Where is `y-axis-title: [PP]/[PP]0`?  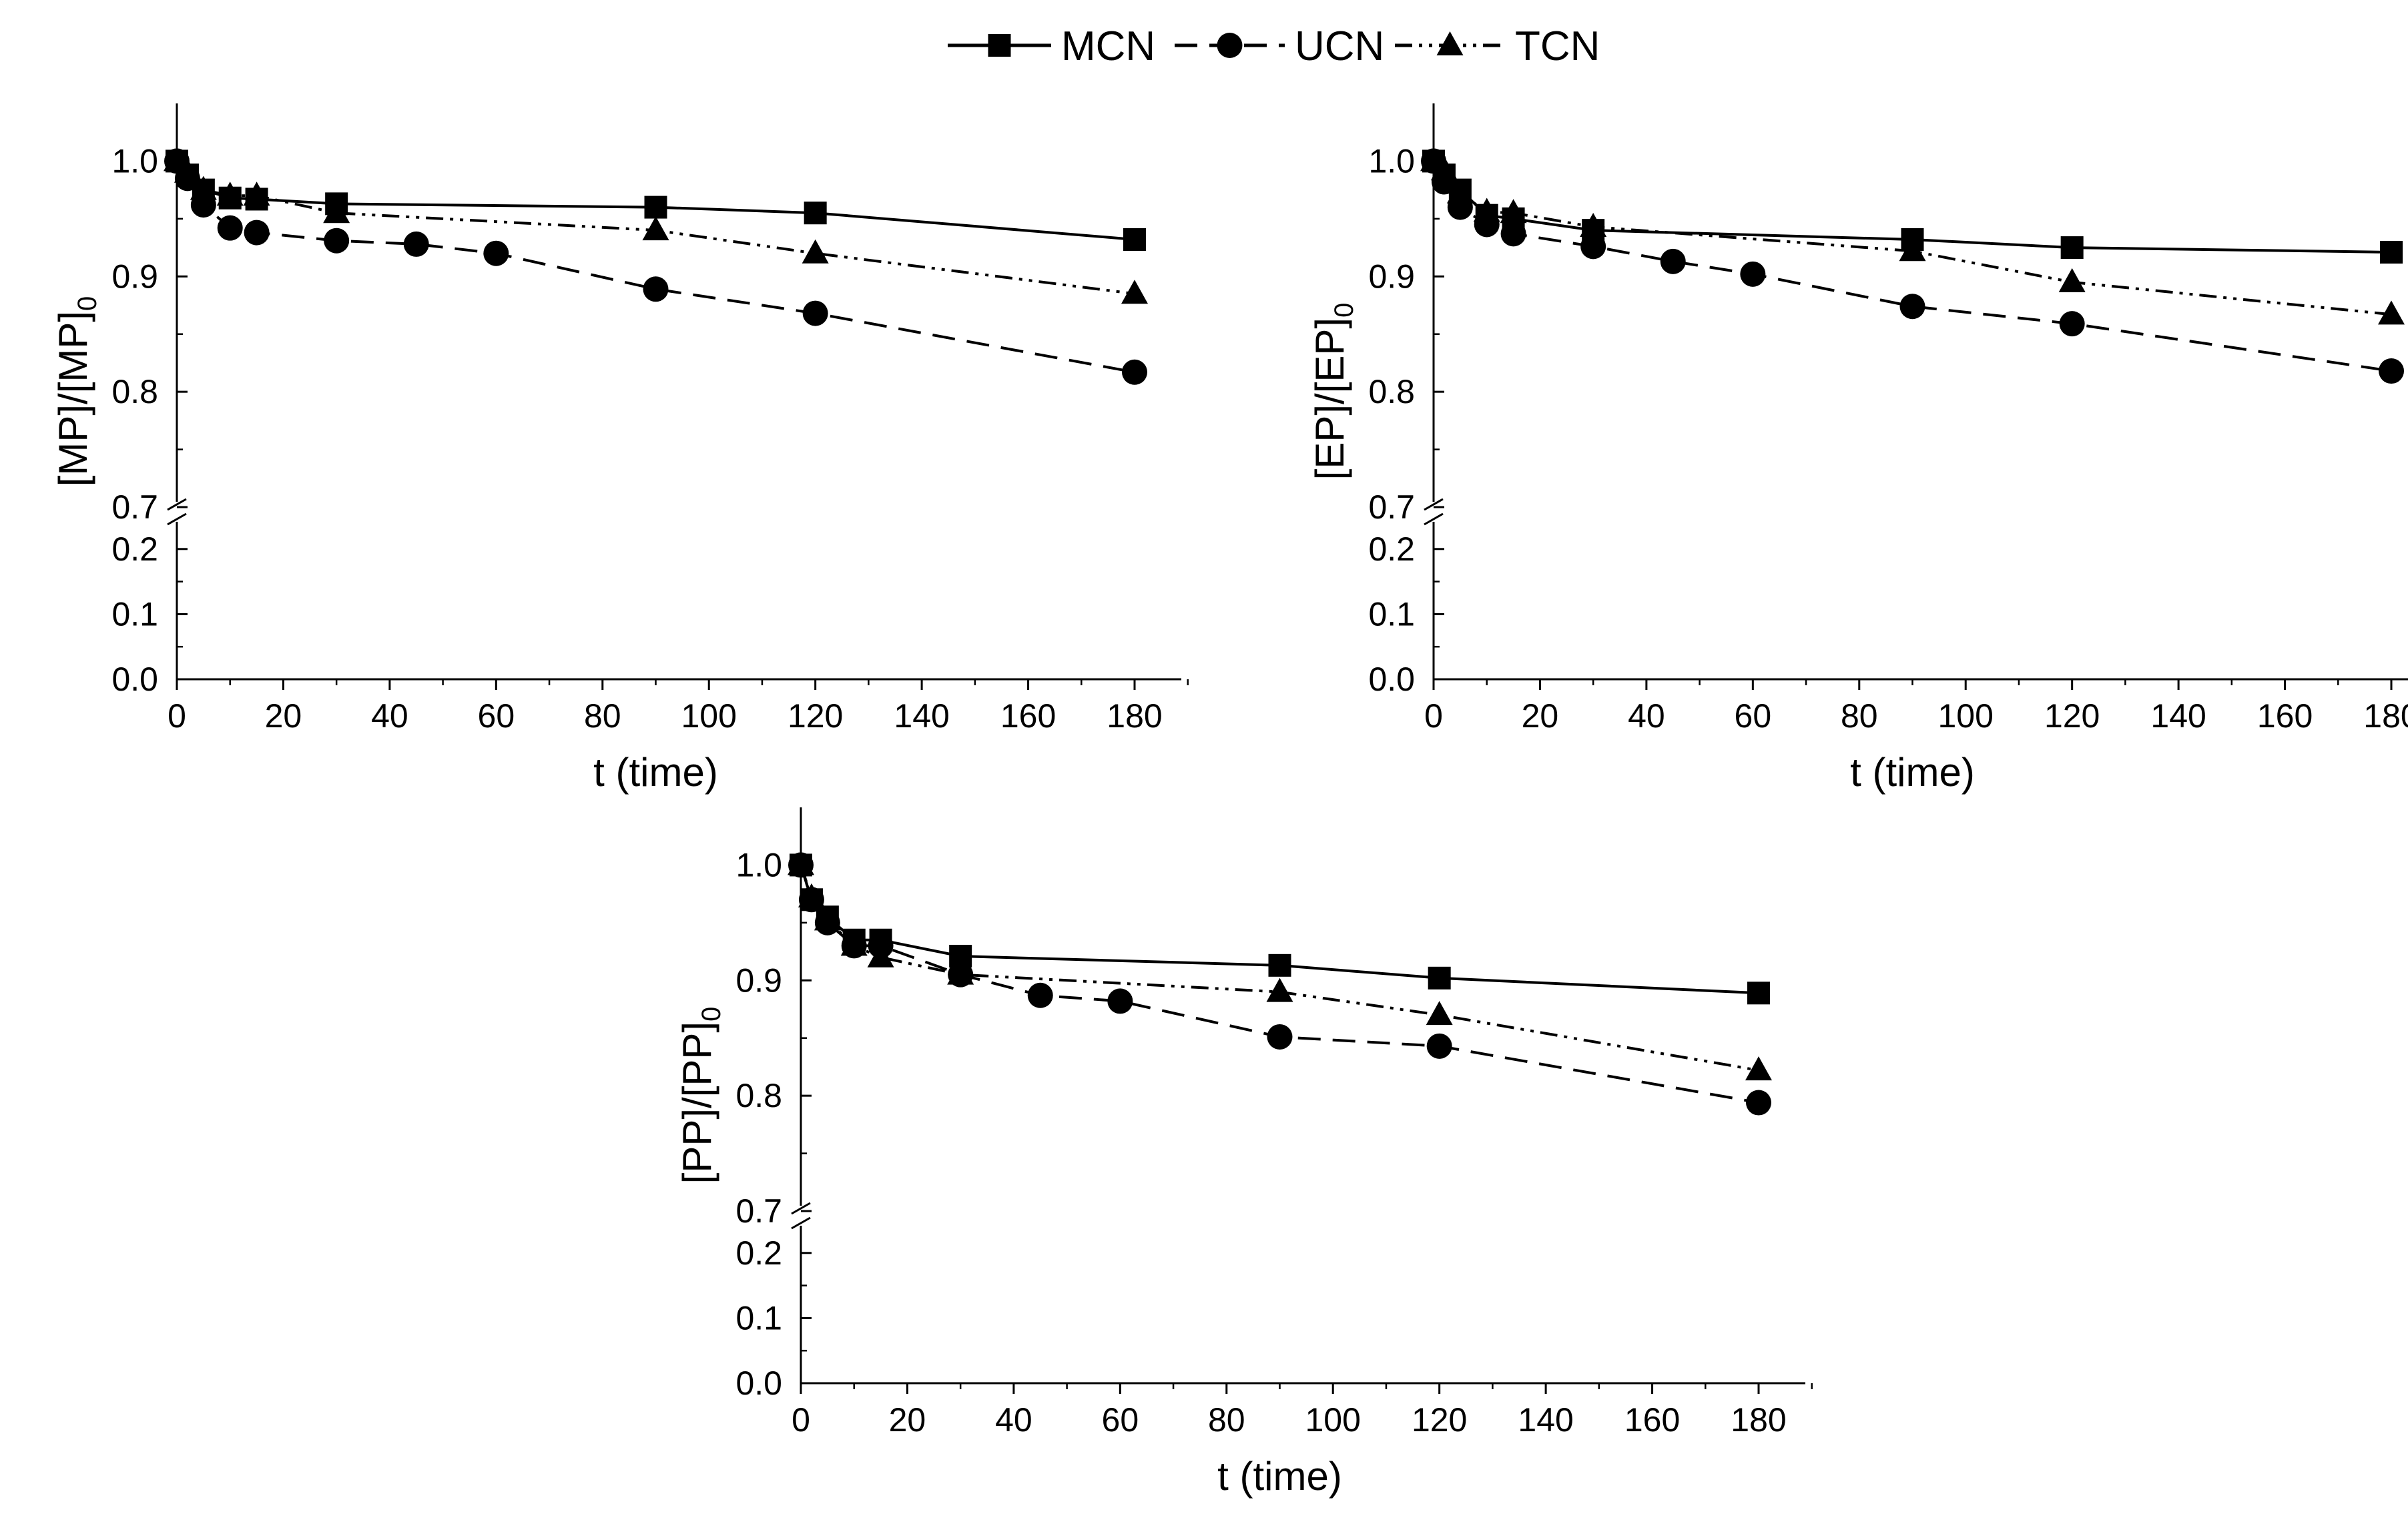 y-axis-title: [PP]/[PP]0 is located at coordinates (700, 1095).